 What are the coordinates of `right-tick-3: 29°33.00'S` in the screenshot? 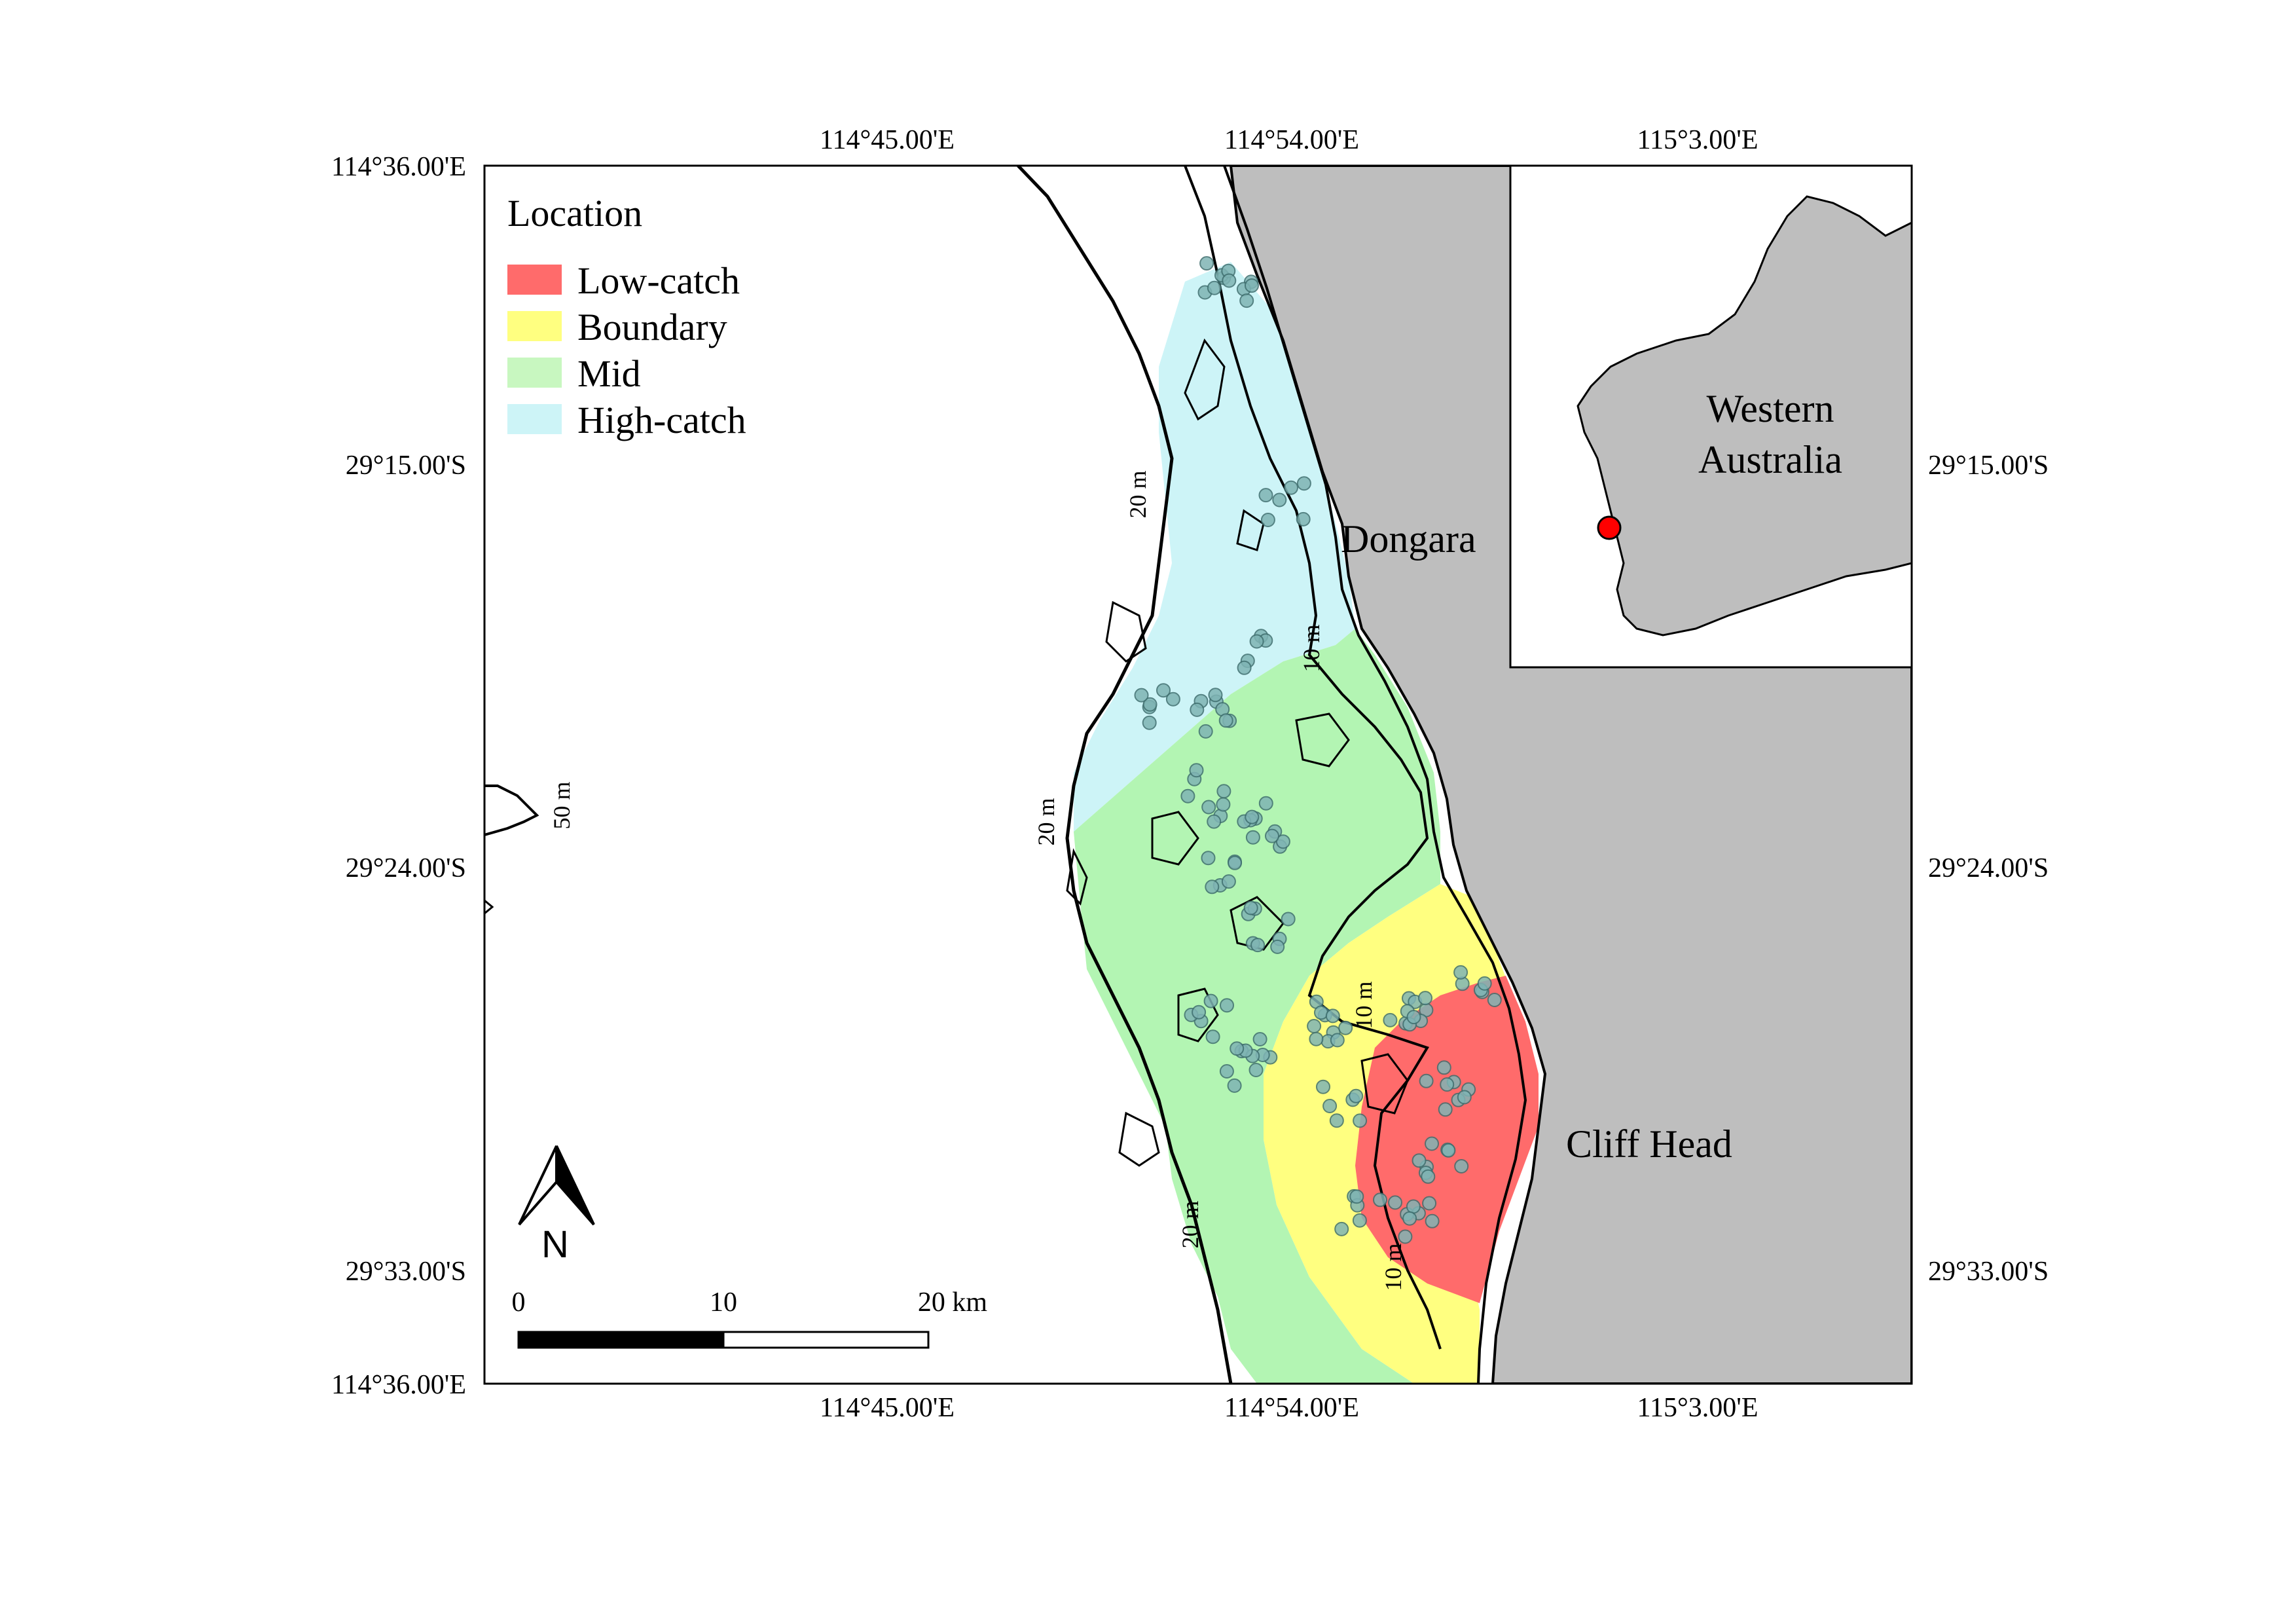 It's located at (1988, 1272).